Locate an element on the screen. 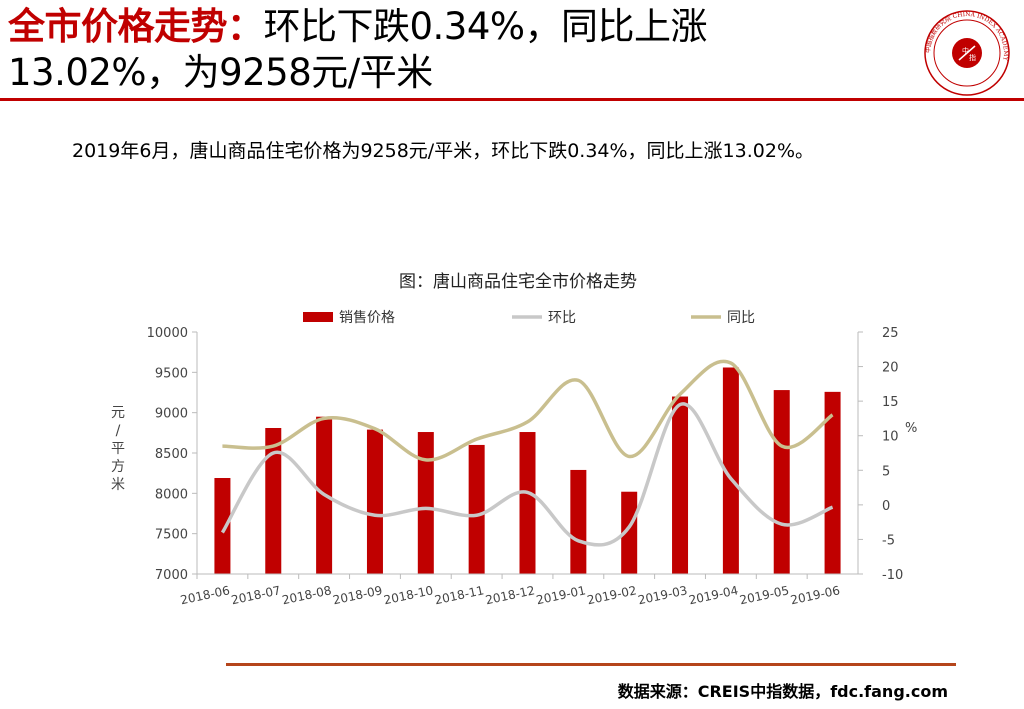  left-tick-label: 8500 is located at coordinates (171, 454).